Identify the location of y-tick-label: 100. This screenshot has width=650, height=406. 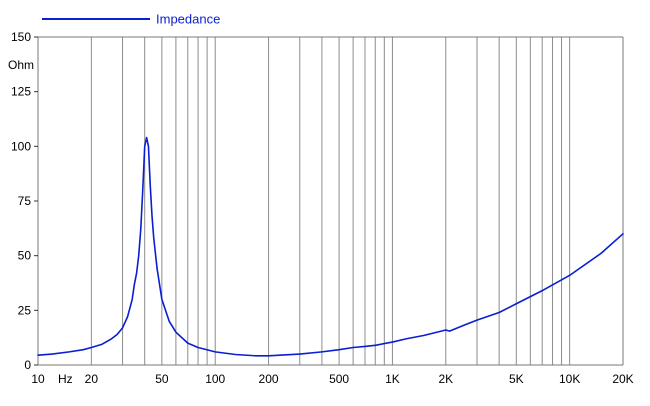
(21, 146).